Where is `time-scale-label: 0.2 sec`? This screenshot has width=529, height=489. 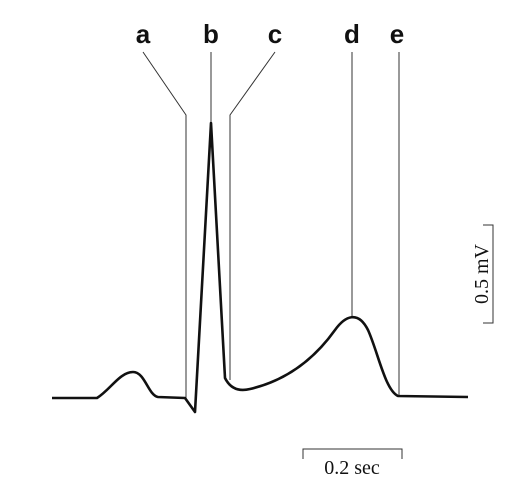 time-scale-label: 0.2 sec is located at coordinates (352, 468).